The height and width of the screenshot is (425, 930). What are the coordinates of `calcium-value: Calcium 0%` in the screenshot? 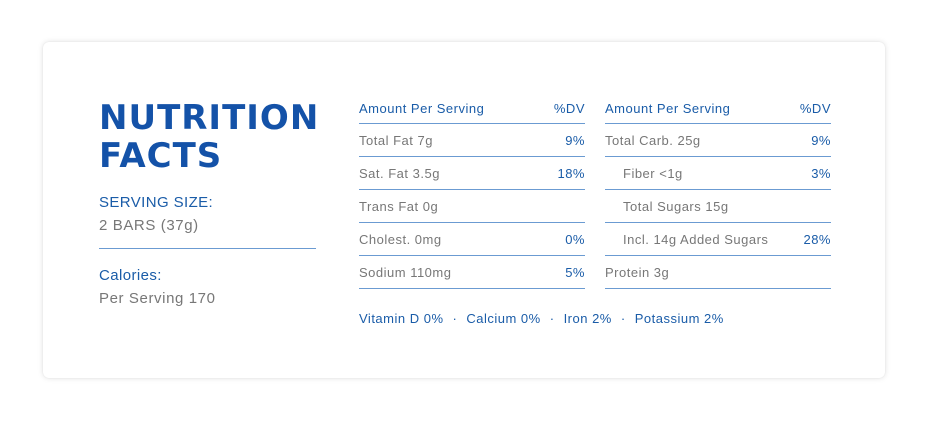 It's located at (503, 318).